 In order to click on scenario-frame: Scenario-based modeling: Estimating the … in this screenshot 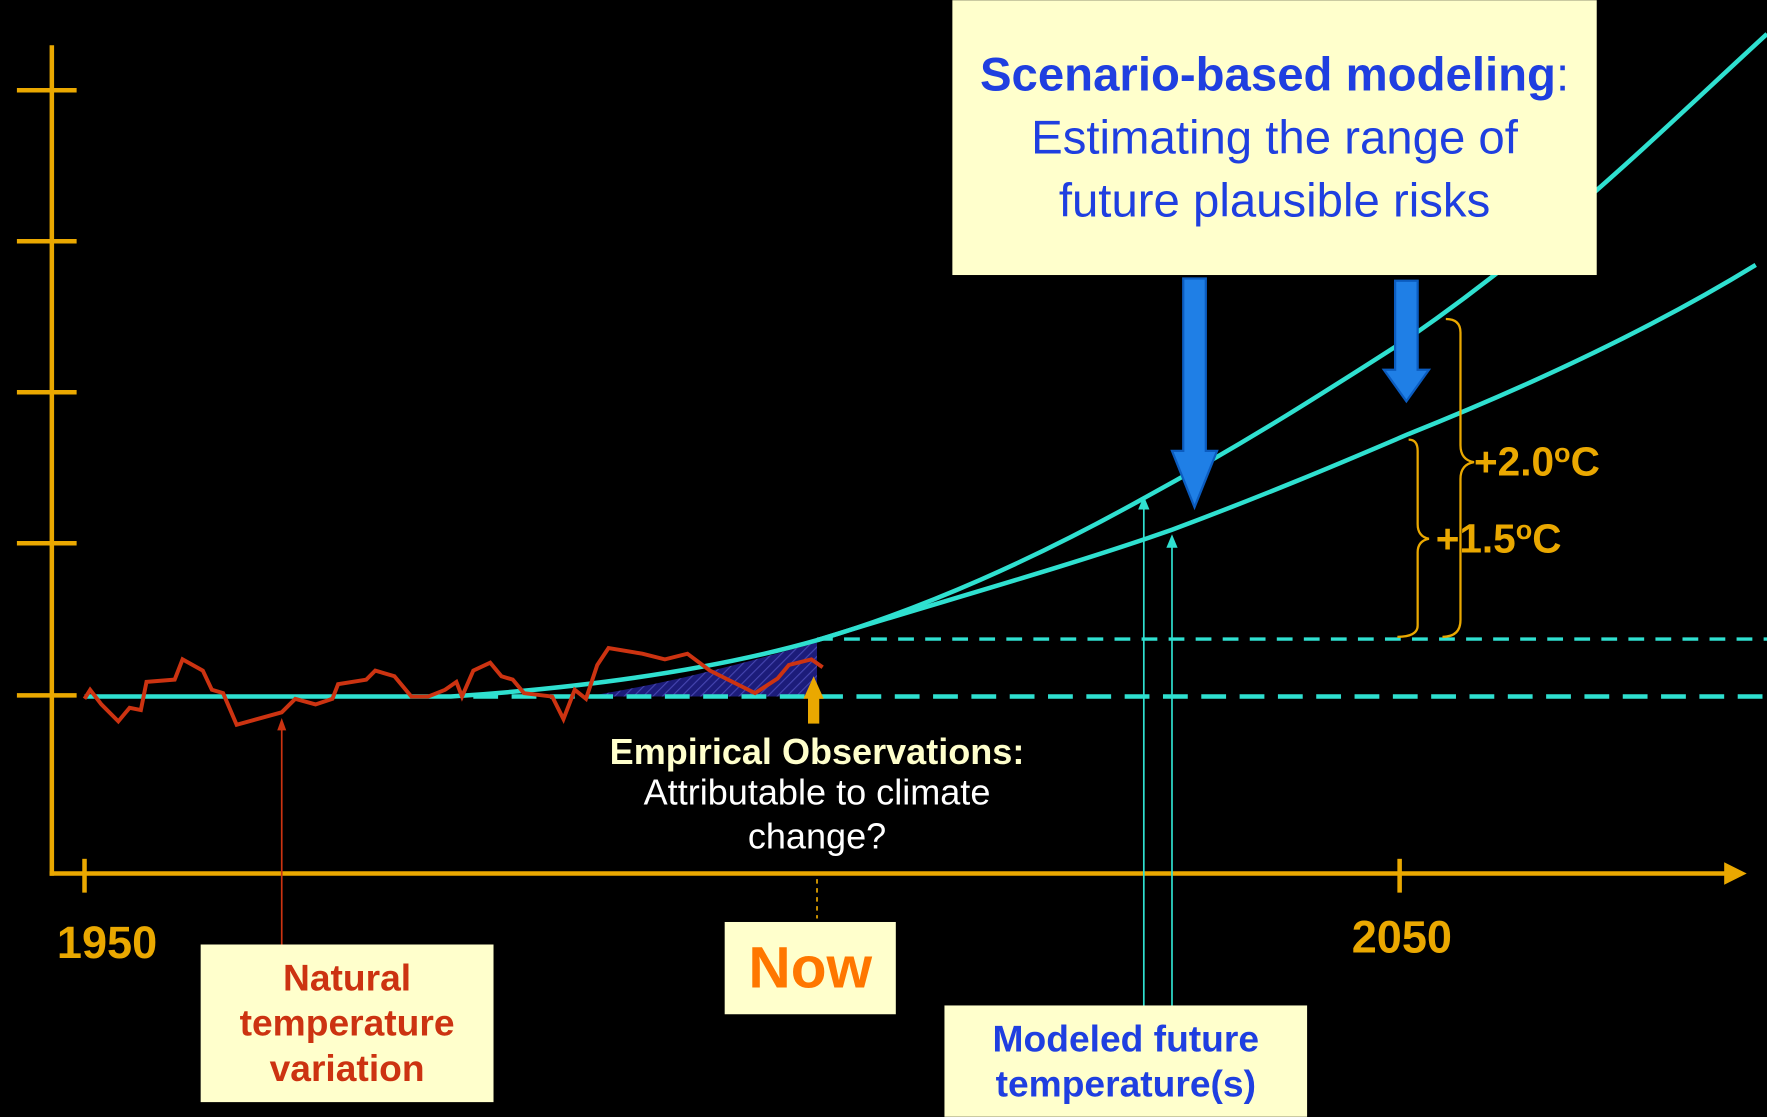, I will do `click(1274, 138)`.